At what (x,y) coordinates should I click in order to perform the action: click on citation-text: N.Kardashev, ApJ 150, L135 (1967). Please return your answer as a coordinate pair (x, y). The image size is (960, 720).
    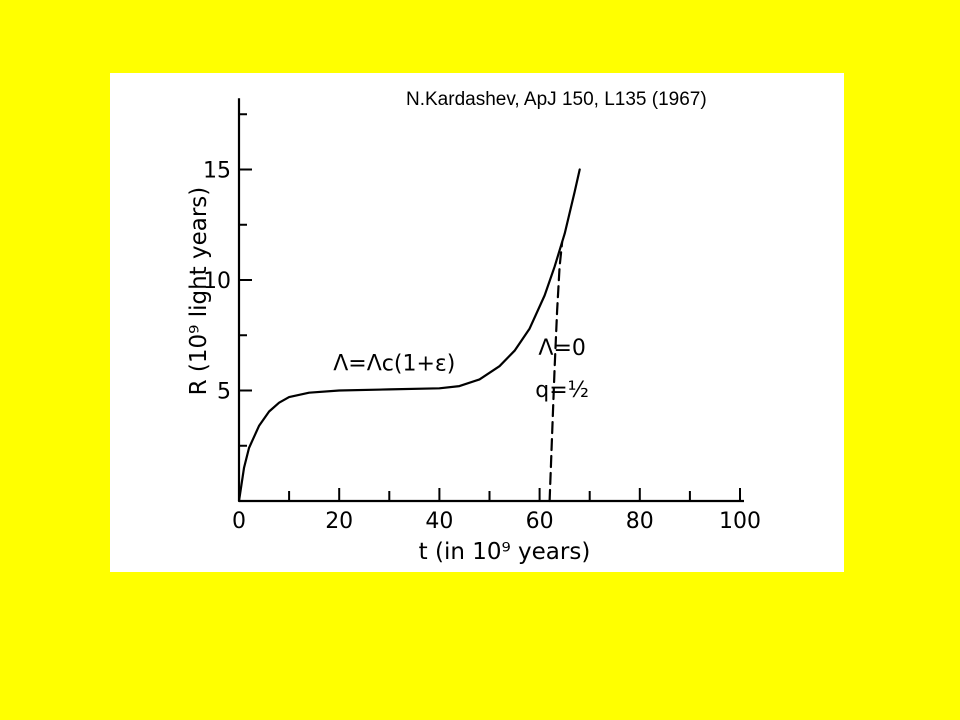
    Looking at the image, I should click on (556, 99).